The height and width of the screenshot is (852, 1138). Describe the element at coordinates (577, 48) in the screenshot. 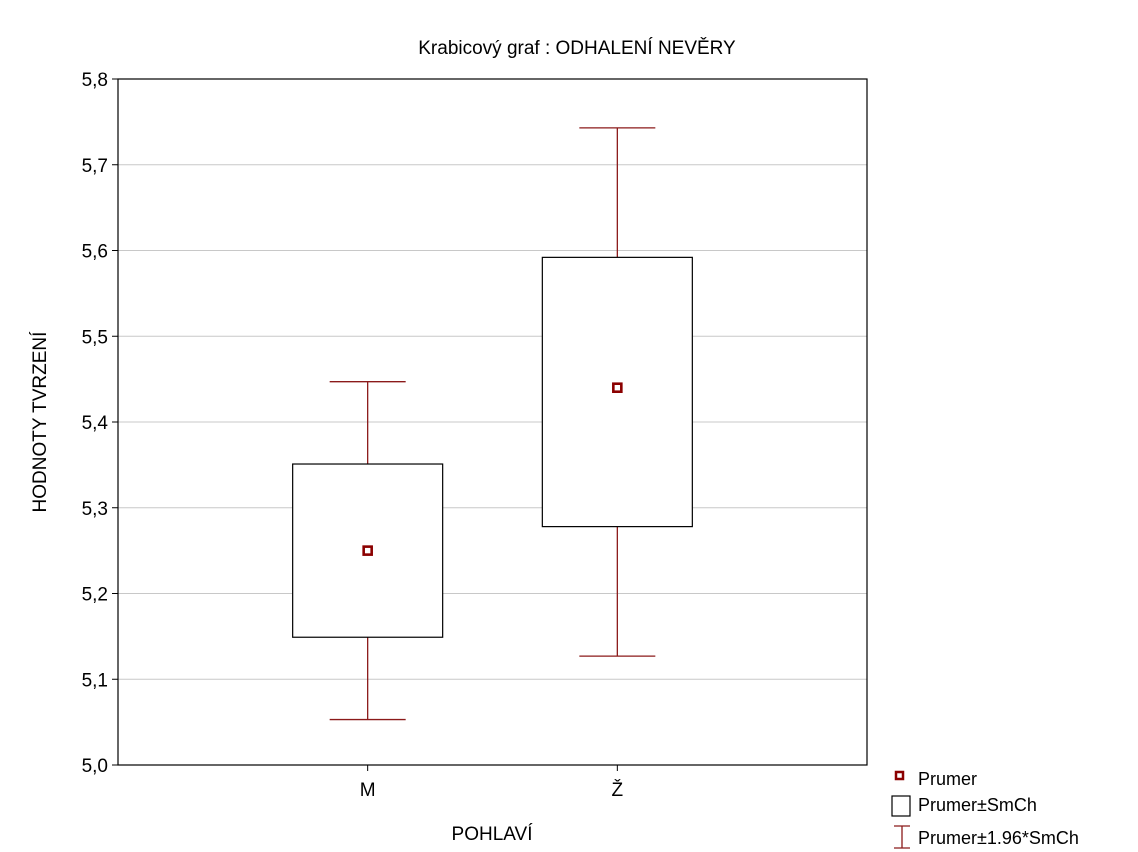

I see `chart-title: Krabicový graf : ODHALENÍ NEVĚRY` at that location.